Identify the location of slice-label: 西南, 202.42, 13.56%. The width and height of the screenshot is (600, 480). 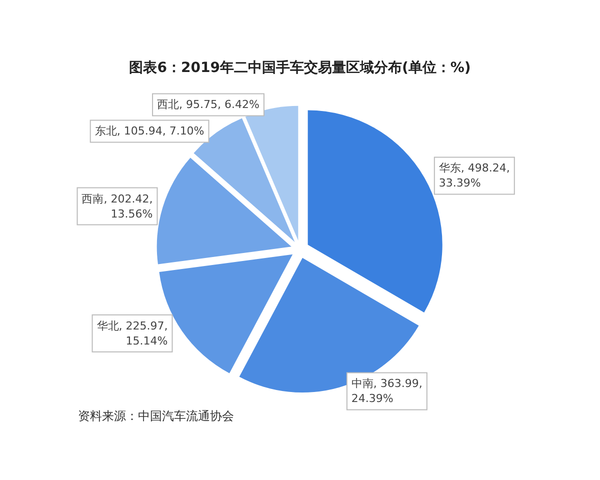
(117, 206).